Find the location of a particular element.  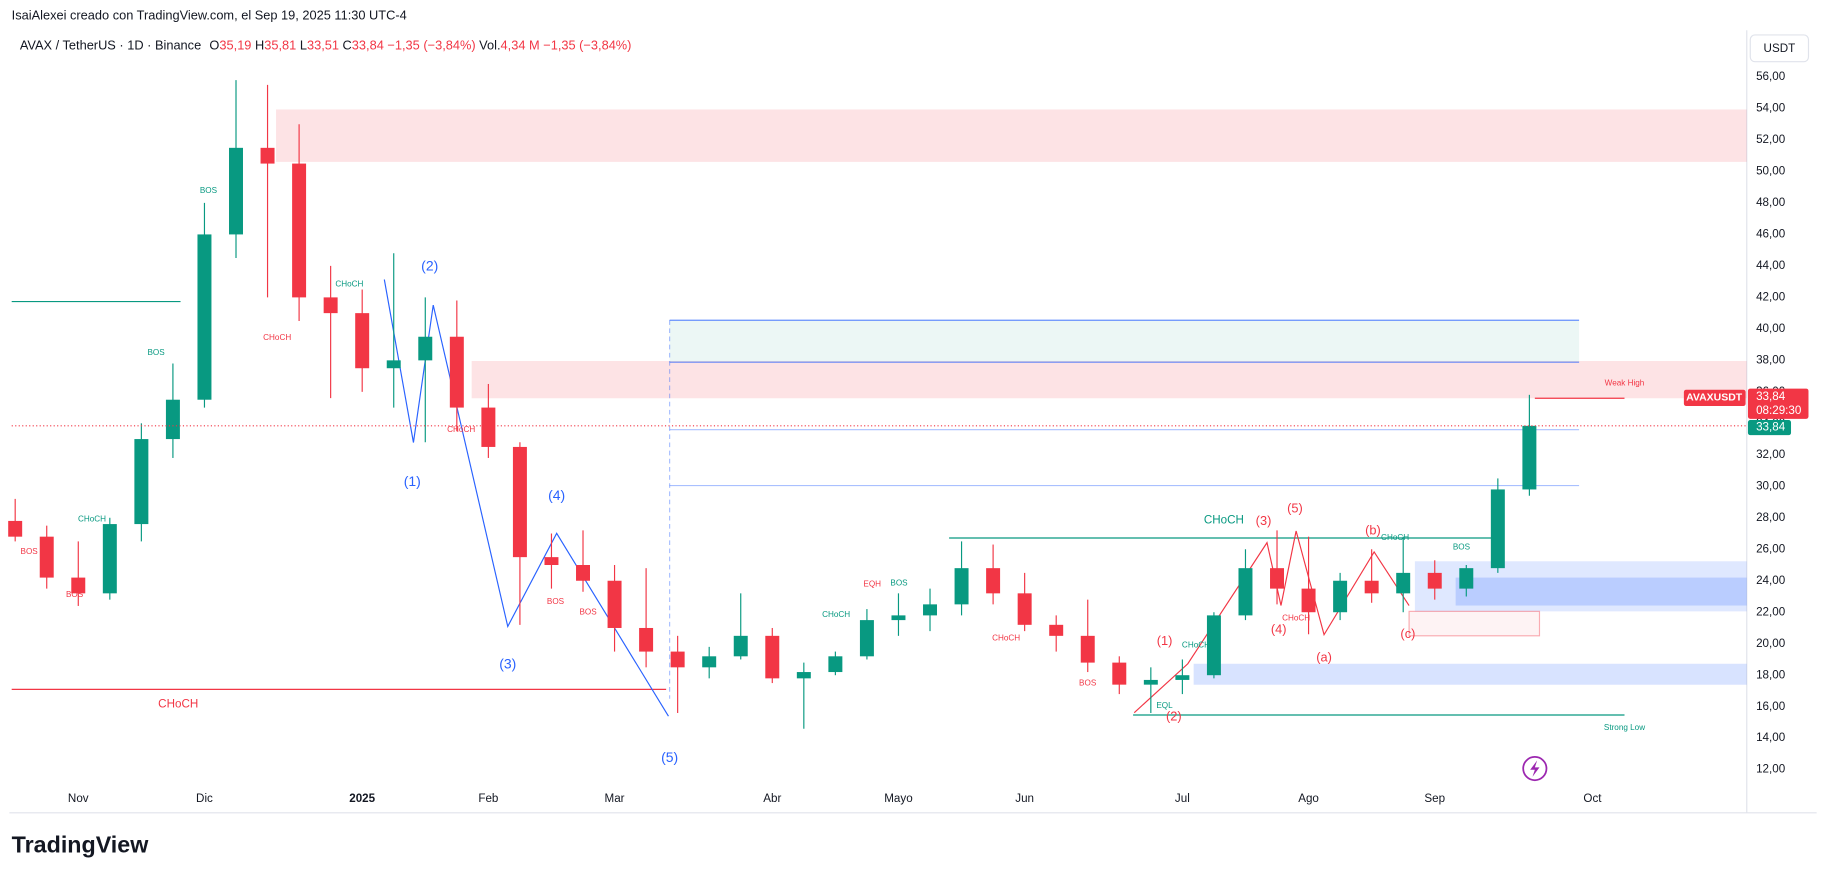

annotation: EQL is located at coordinates (1164, 705).